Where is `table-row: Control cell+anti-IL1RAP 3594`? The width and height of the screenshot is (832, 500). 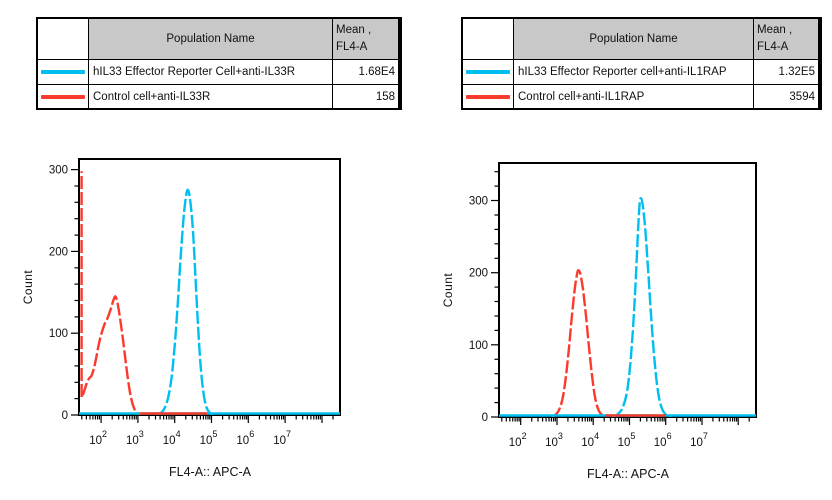
table-row: Control cell+anti-IL1RAP 3594 is located at coordinates (641, 96).